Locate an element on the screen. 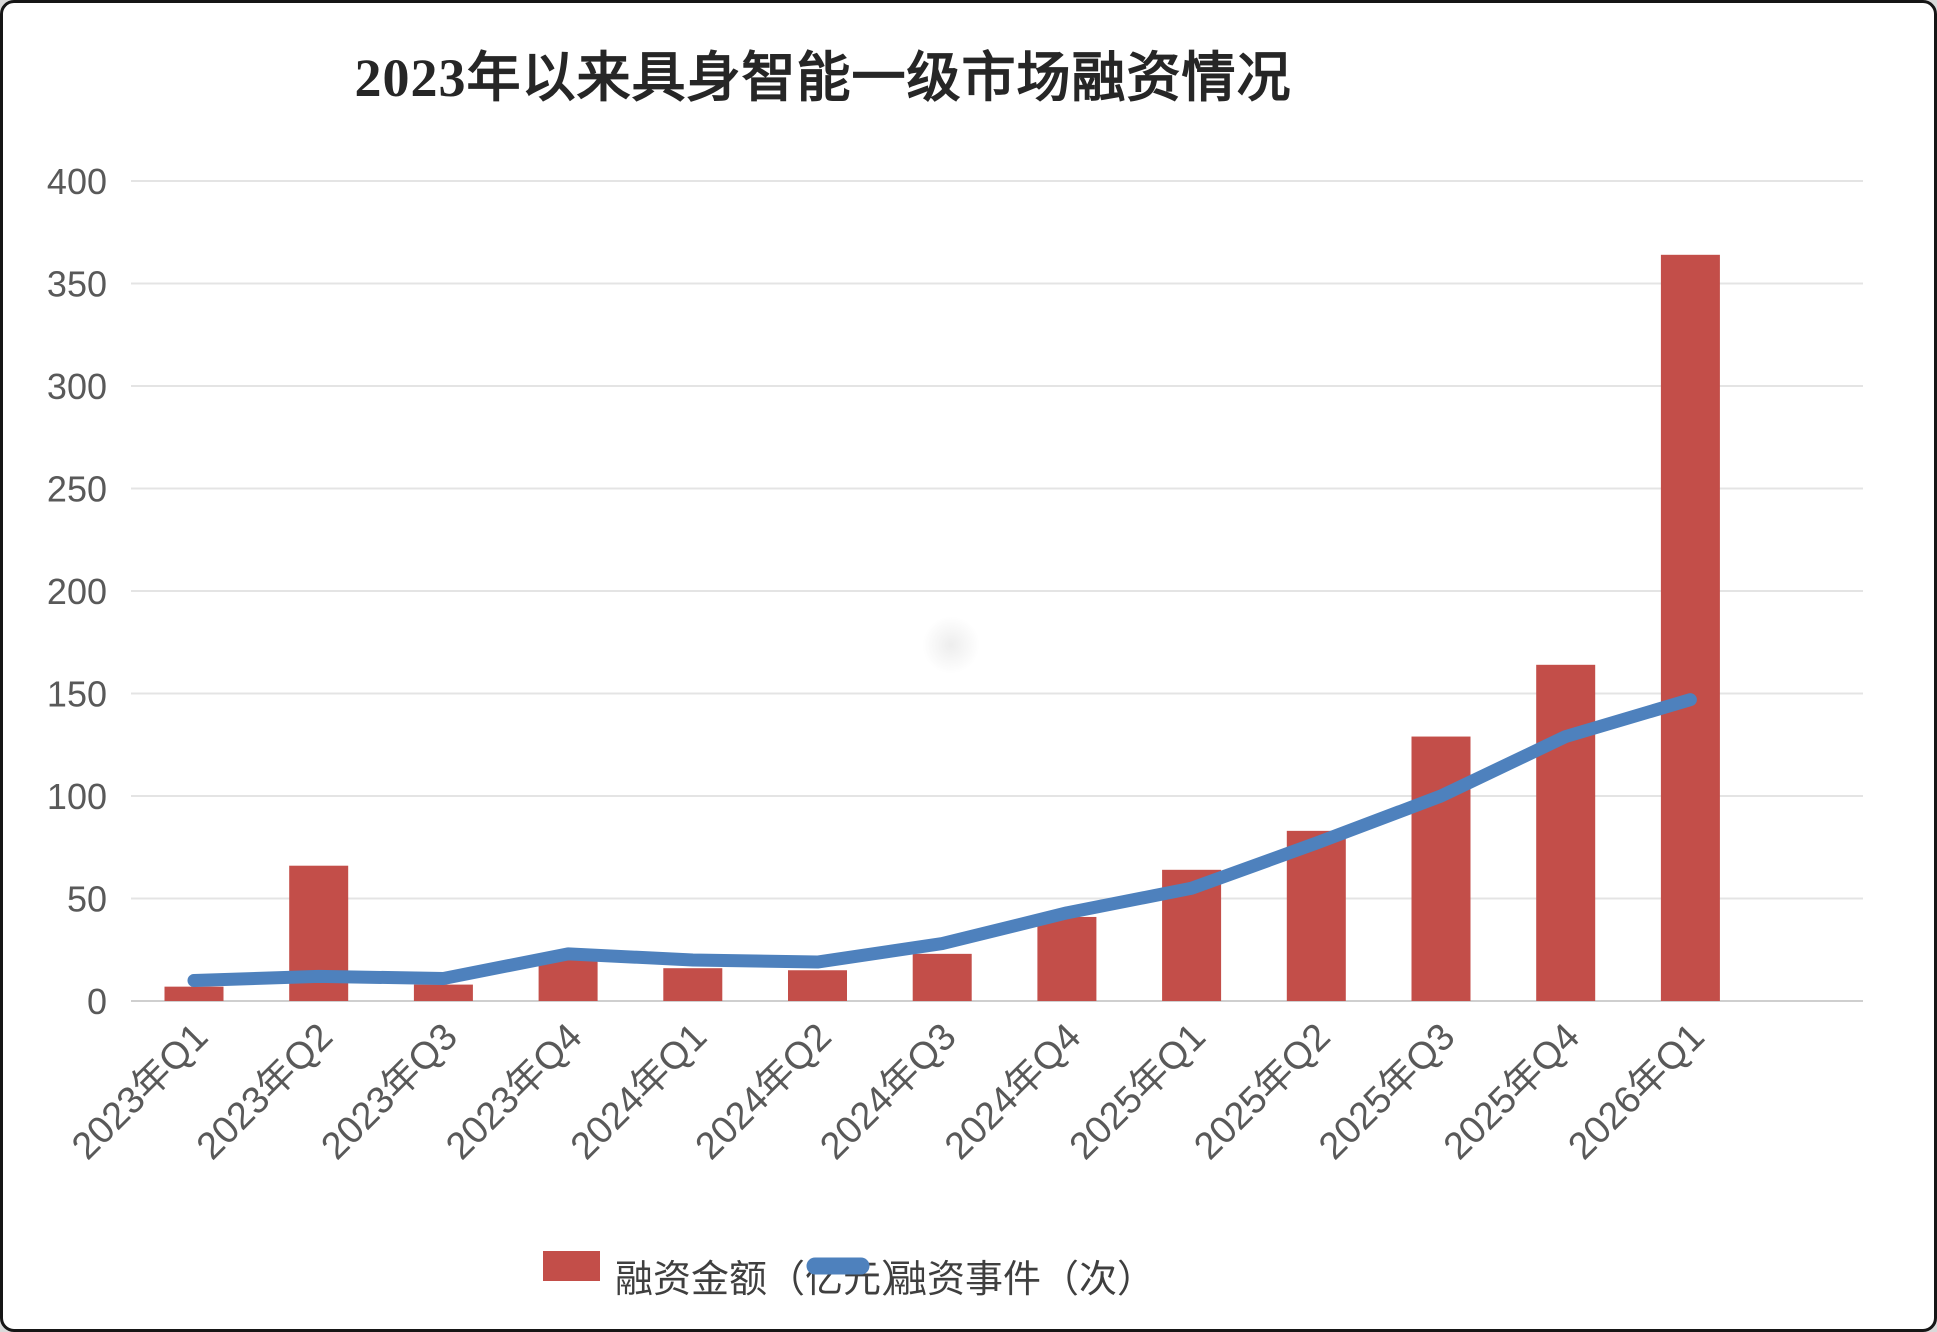 Image resolution: width=1937 pixels, height=1332 pixels. x-tick-label-2024年Q4: 2024年Q4 is located at coordinates (1013, 1092).